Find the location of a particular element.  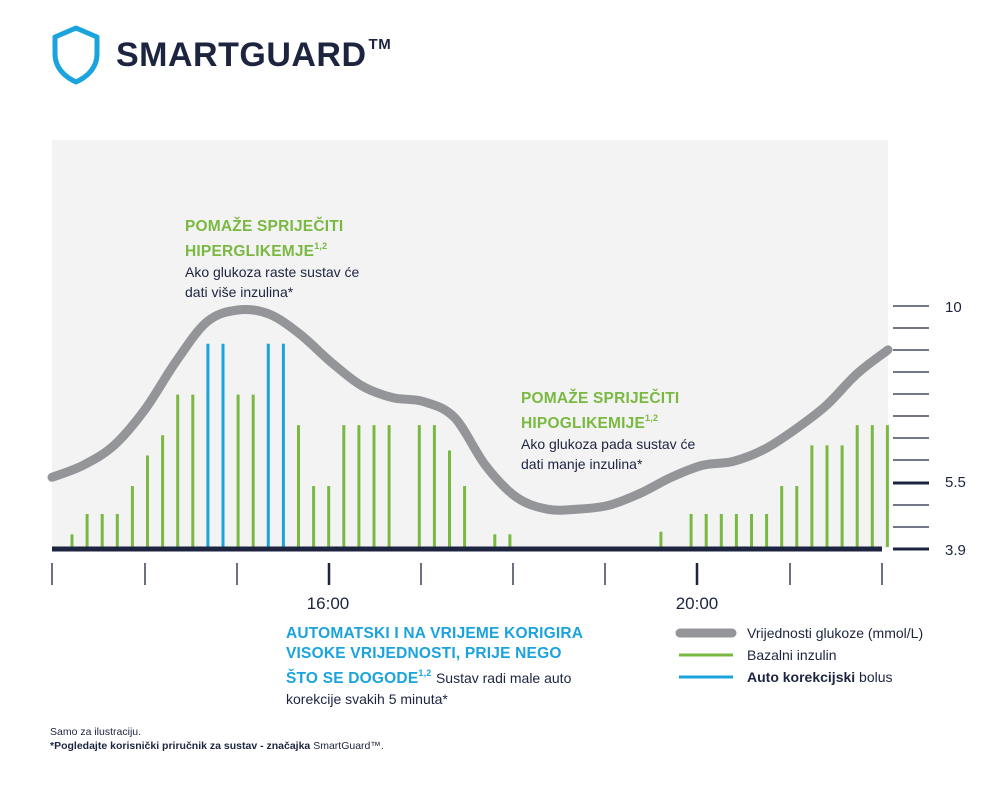

legend-label-basal: Bazalni inzulin is located at coordinates (792, 655).